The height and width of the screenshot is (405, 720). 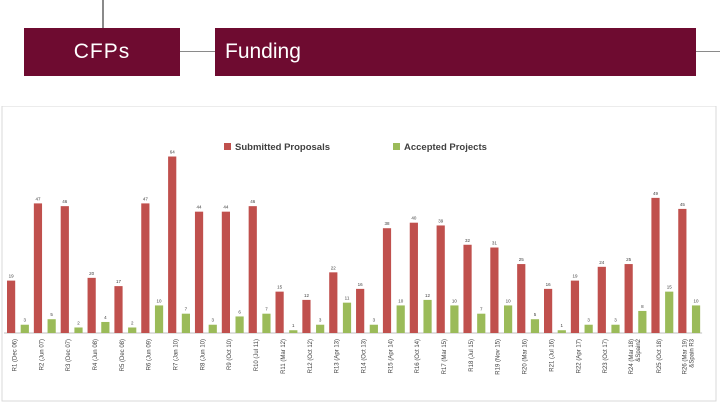 What do you see at coordinates (51, 314) in the screenshot?
I see `accepted-value-label: 5` at bounding box center [51, 314].